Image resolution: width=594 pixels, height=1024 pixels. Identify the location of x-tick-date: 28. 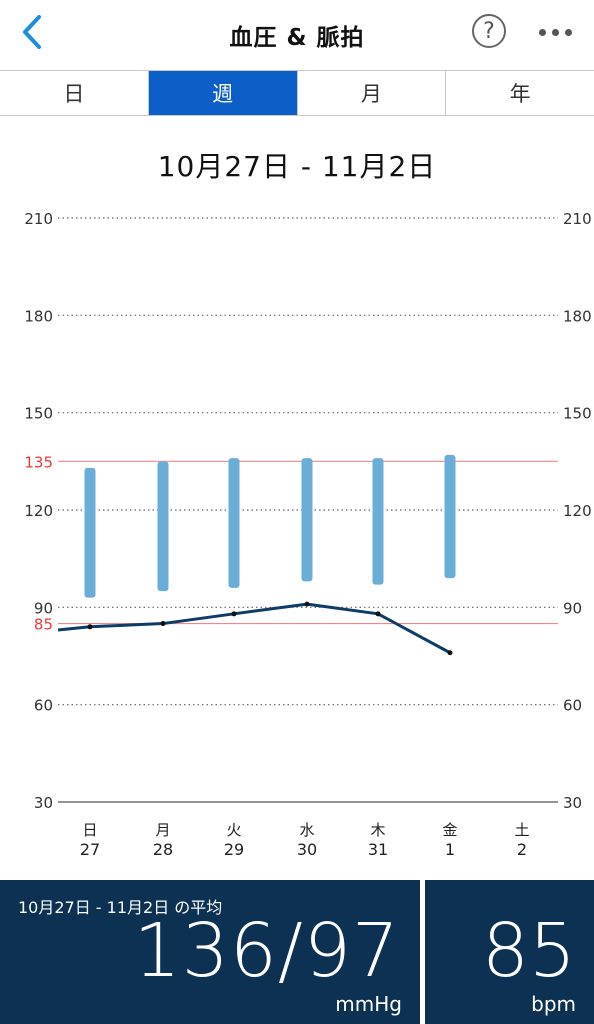
(163, 849).